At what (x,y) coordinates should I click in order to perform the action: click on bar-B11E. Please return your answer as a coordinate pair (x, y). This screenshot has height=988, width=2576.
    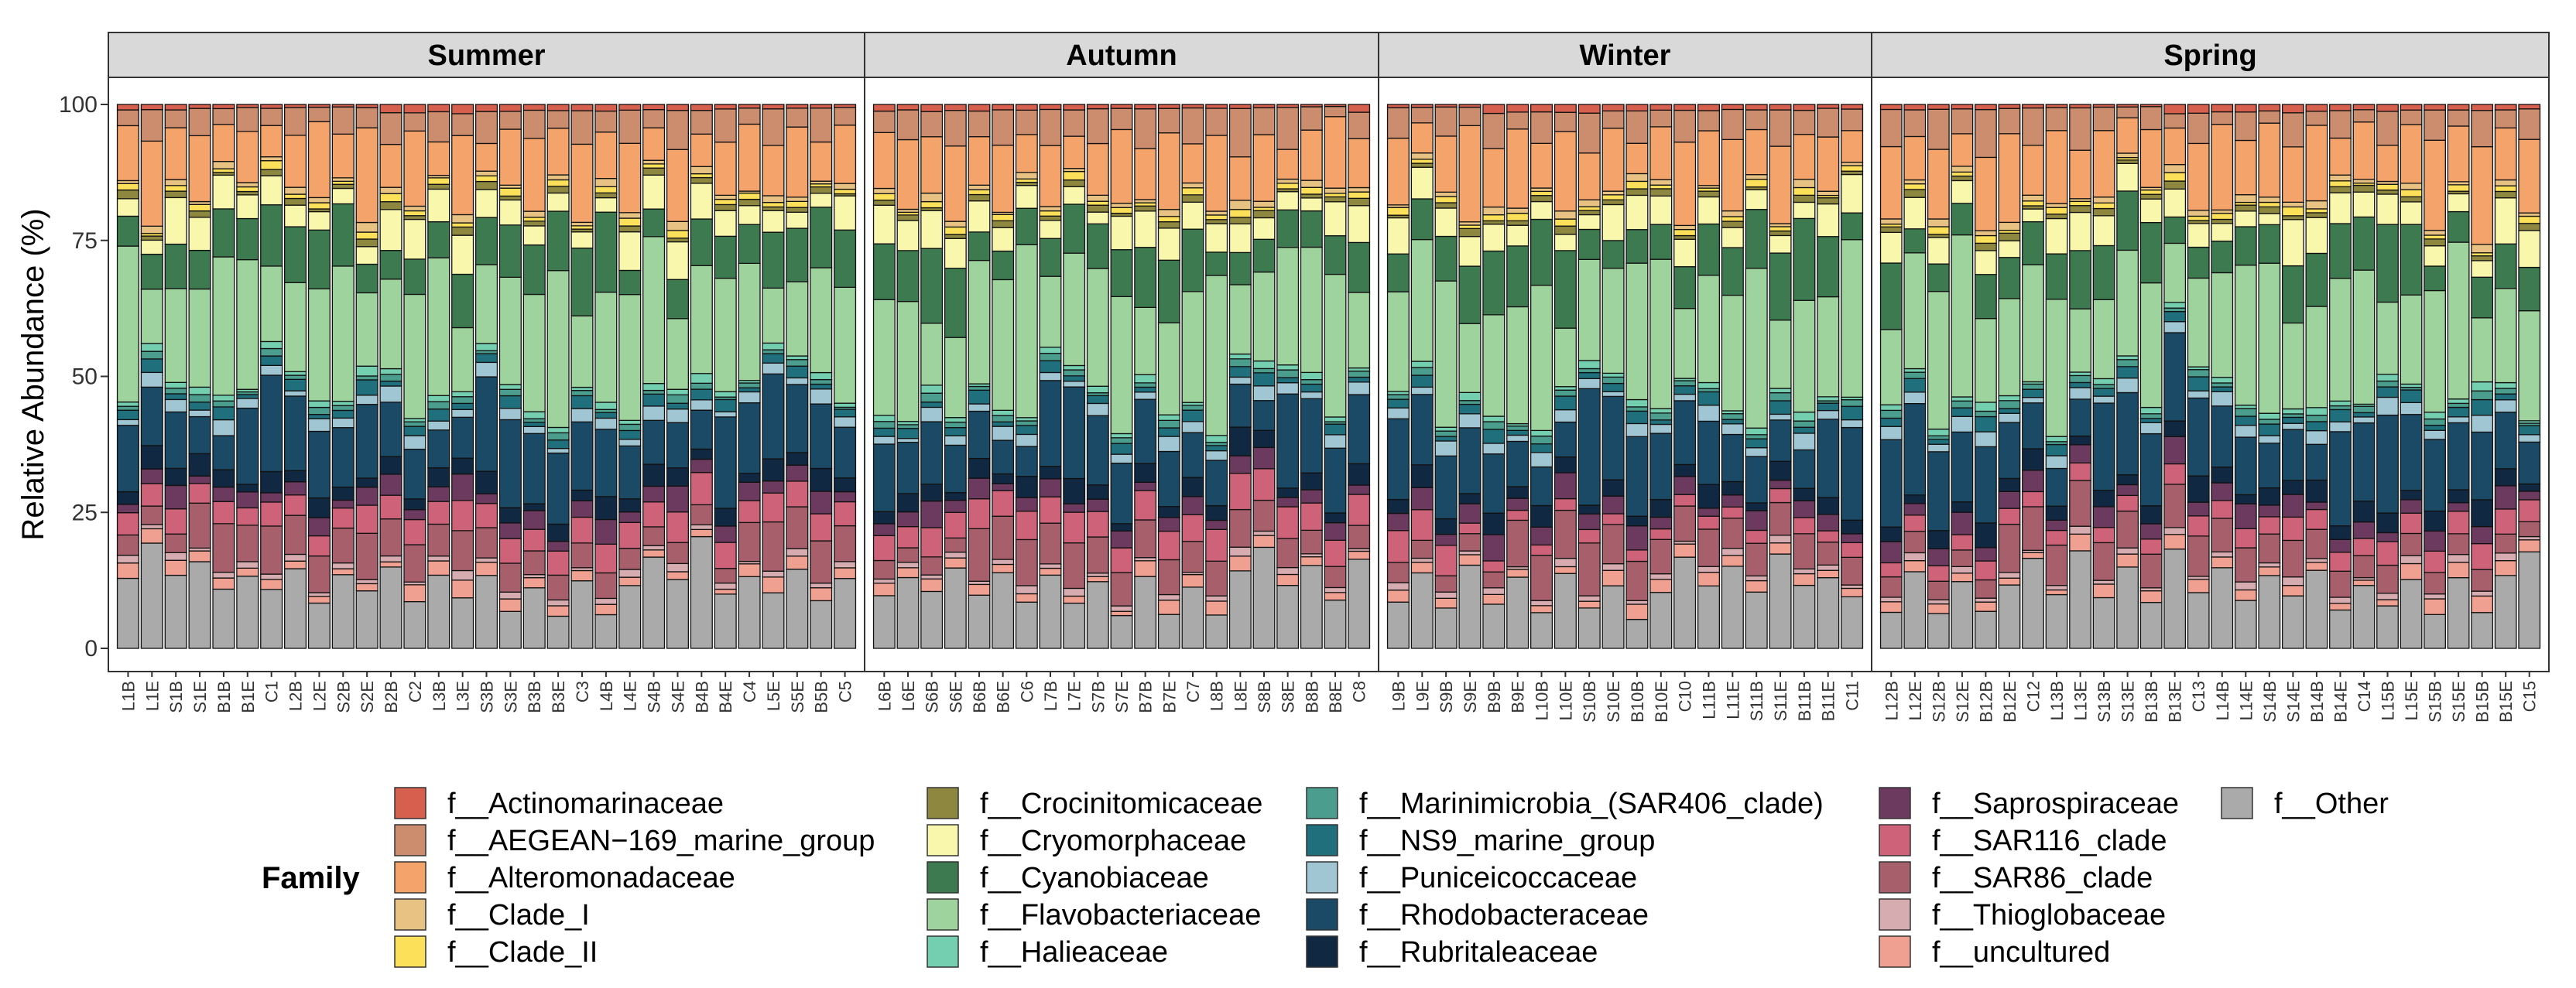
    Looking at the image, I should click on (1828, 376).